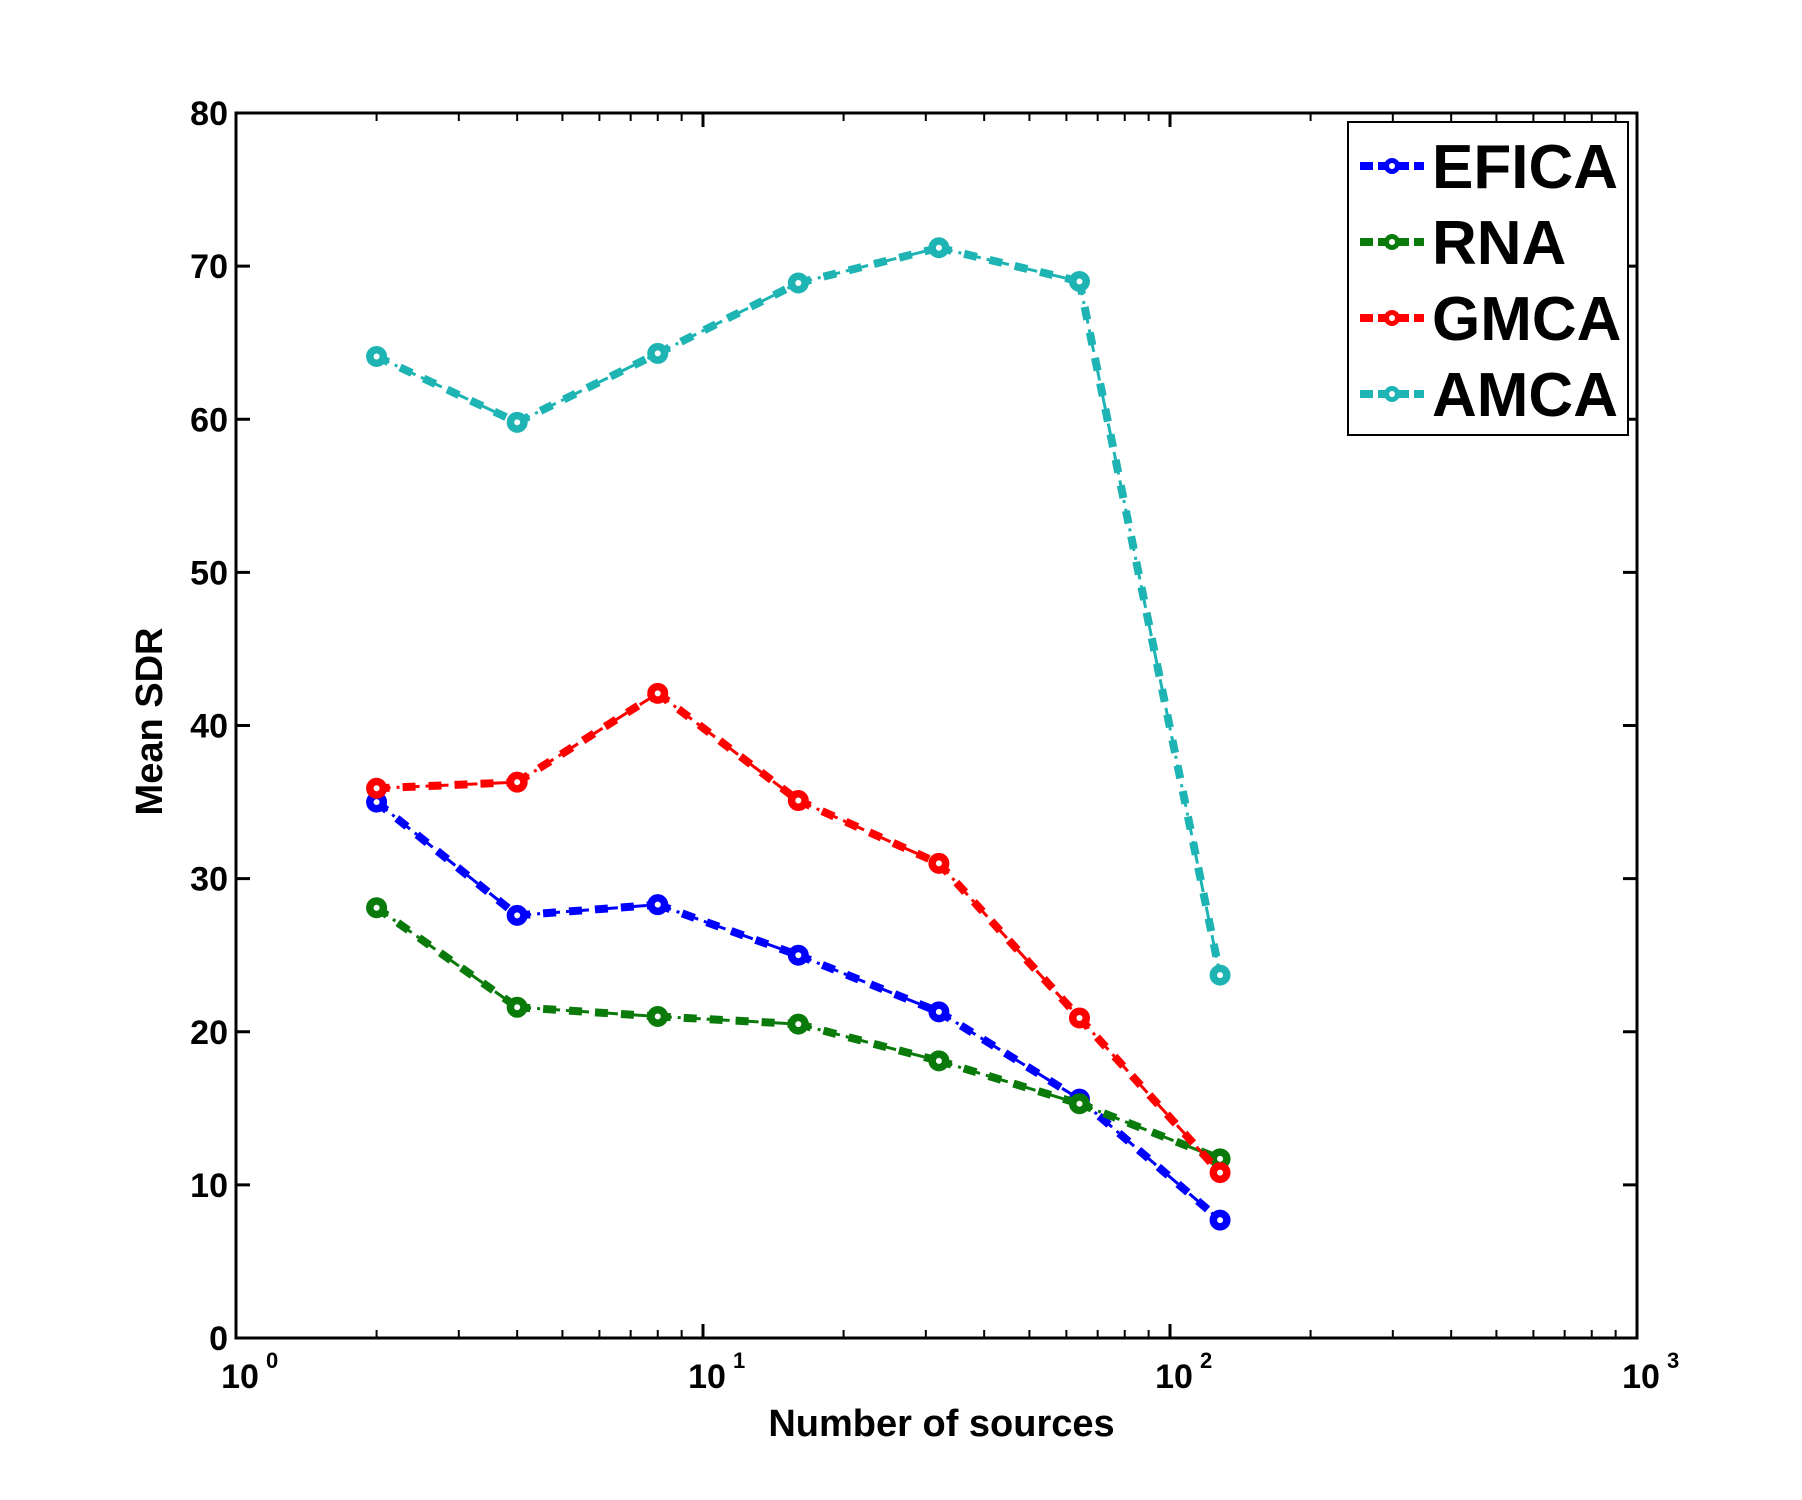 This screenshot has height=1500, width=1802. Describe the element at coordinates (209, 420) in the screenshot. I see `y-tick-label: 60` at that location.